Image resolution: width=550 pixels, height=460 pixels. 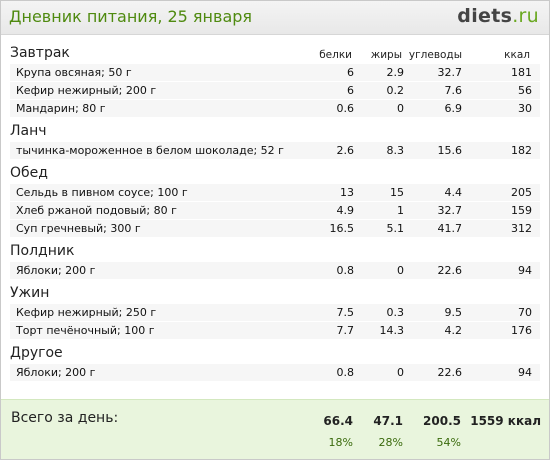 I want to click on carbs-value: 6.9, so click(x=453, y=108).